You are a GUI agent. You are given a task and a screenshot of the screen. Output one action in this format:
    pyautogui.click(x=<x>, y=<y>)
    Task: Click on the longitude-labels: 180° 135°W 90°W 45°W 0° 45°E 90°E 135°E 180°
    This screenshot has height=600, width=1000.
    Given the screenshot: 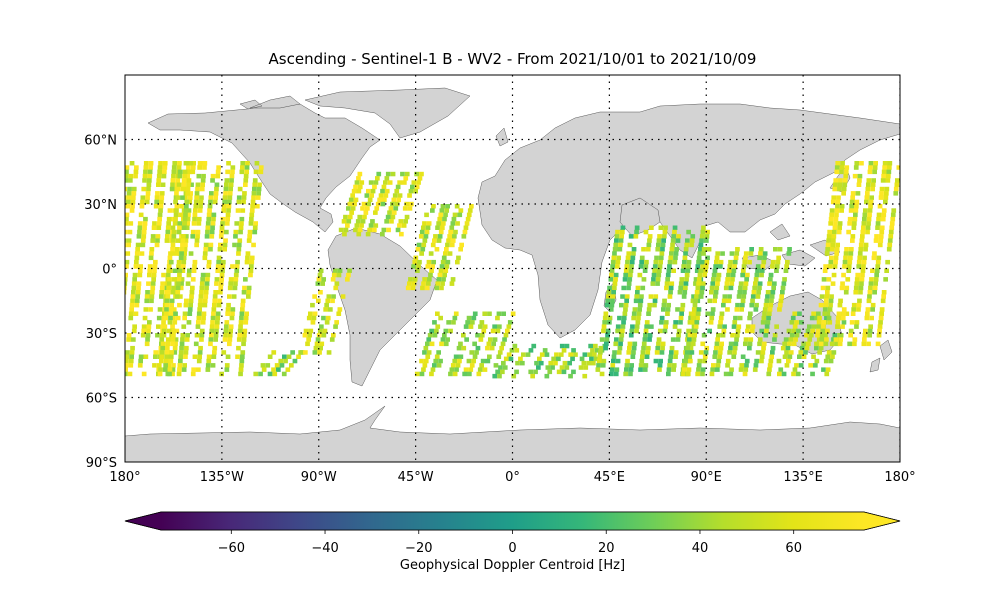 What is the action you would take?
    pyautogui.click(x=512, y=477)
    